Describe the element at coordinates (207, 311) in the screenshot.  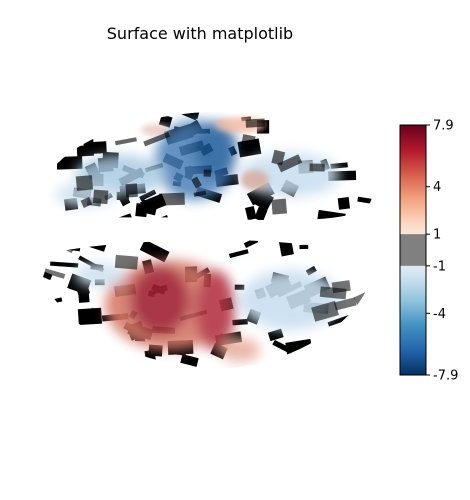
I see `activation-red-bottom` at that location.